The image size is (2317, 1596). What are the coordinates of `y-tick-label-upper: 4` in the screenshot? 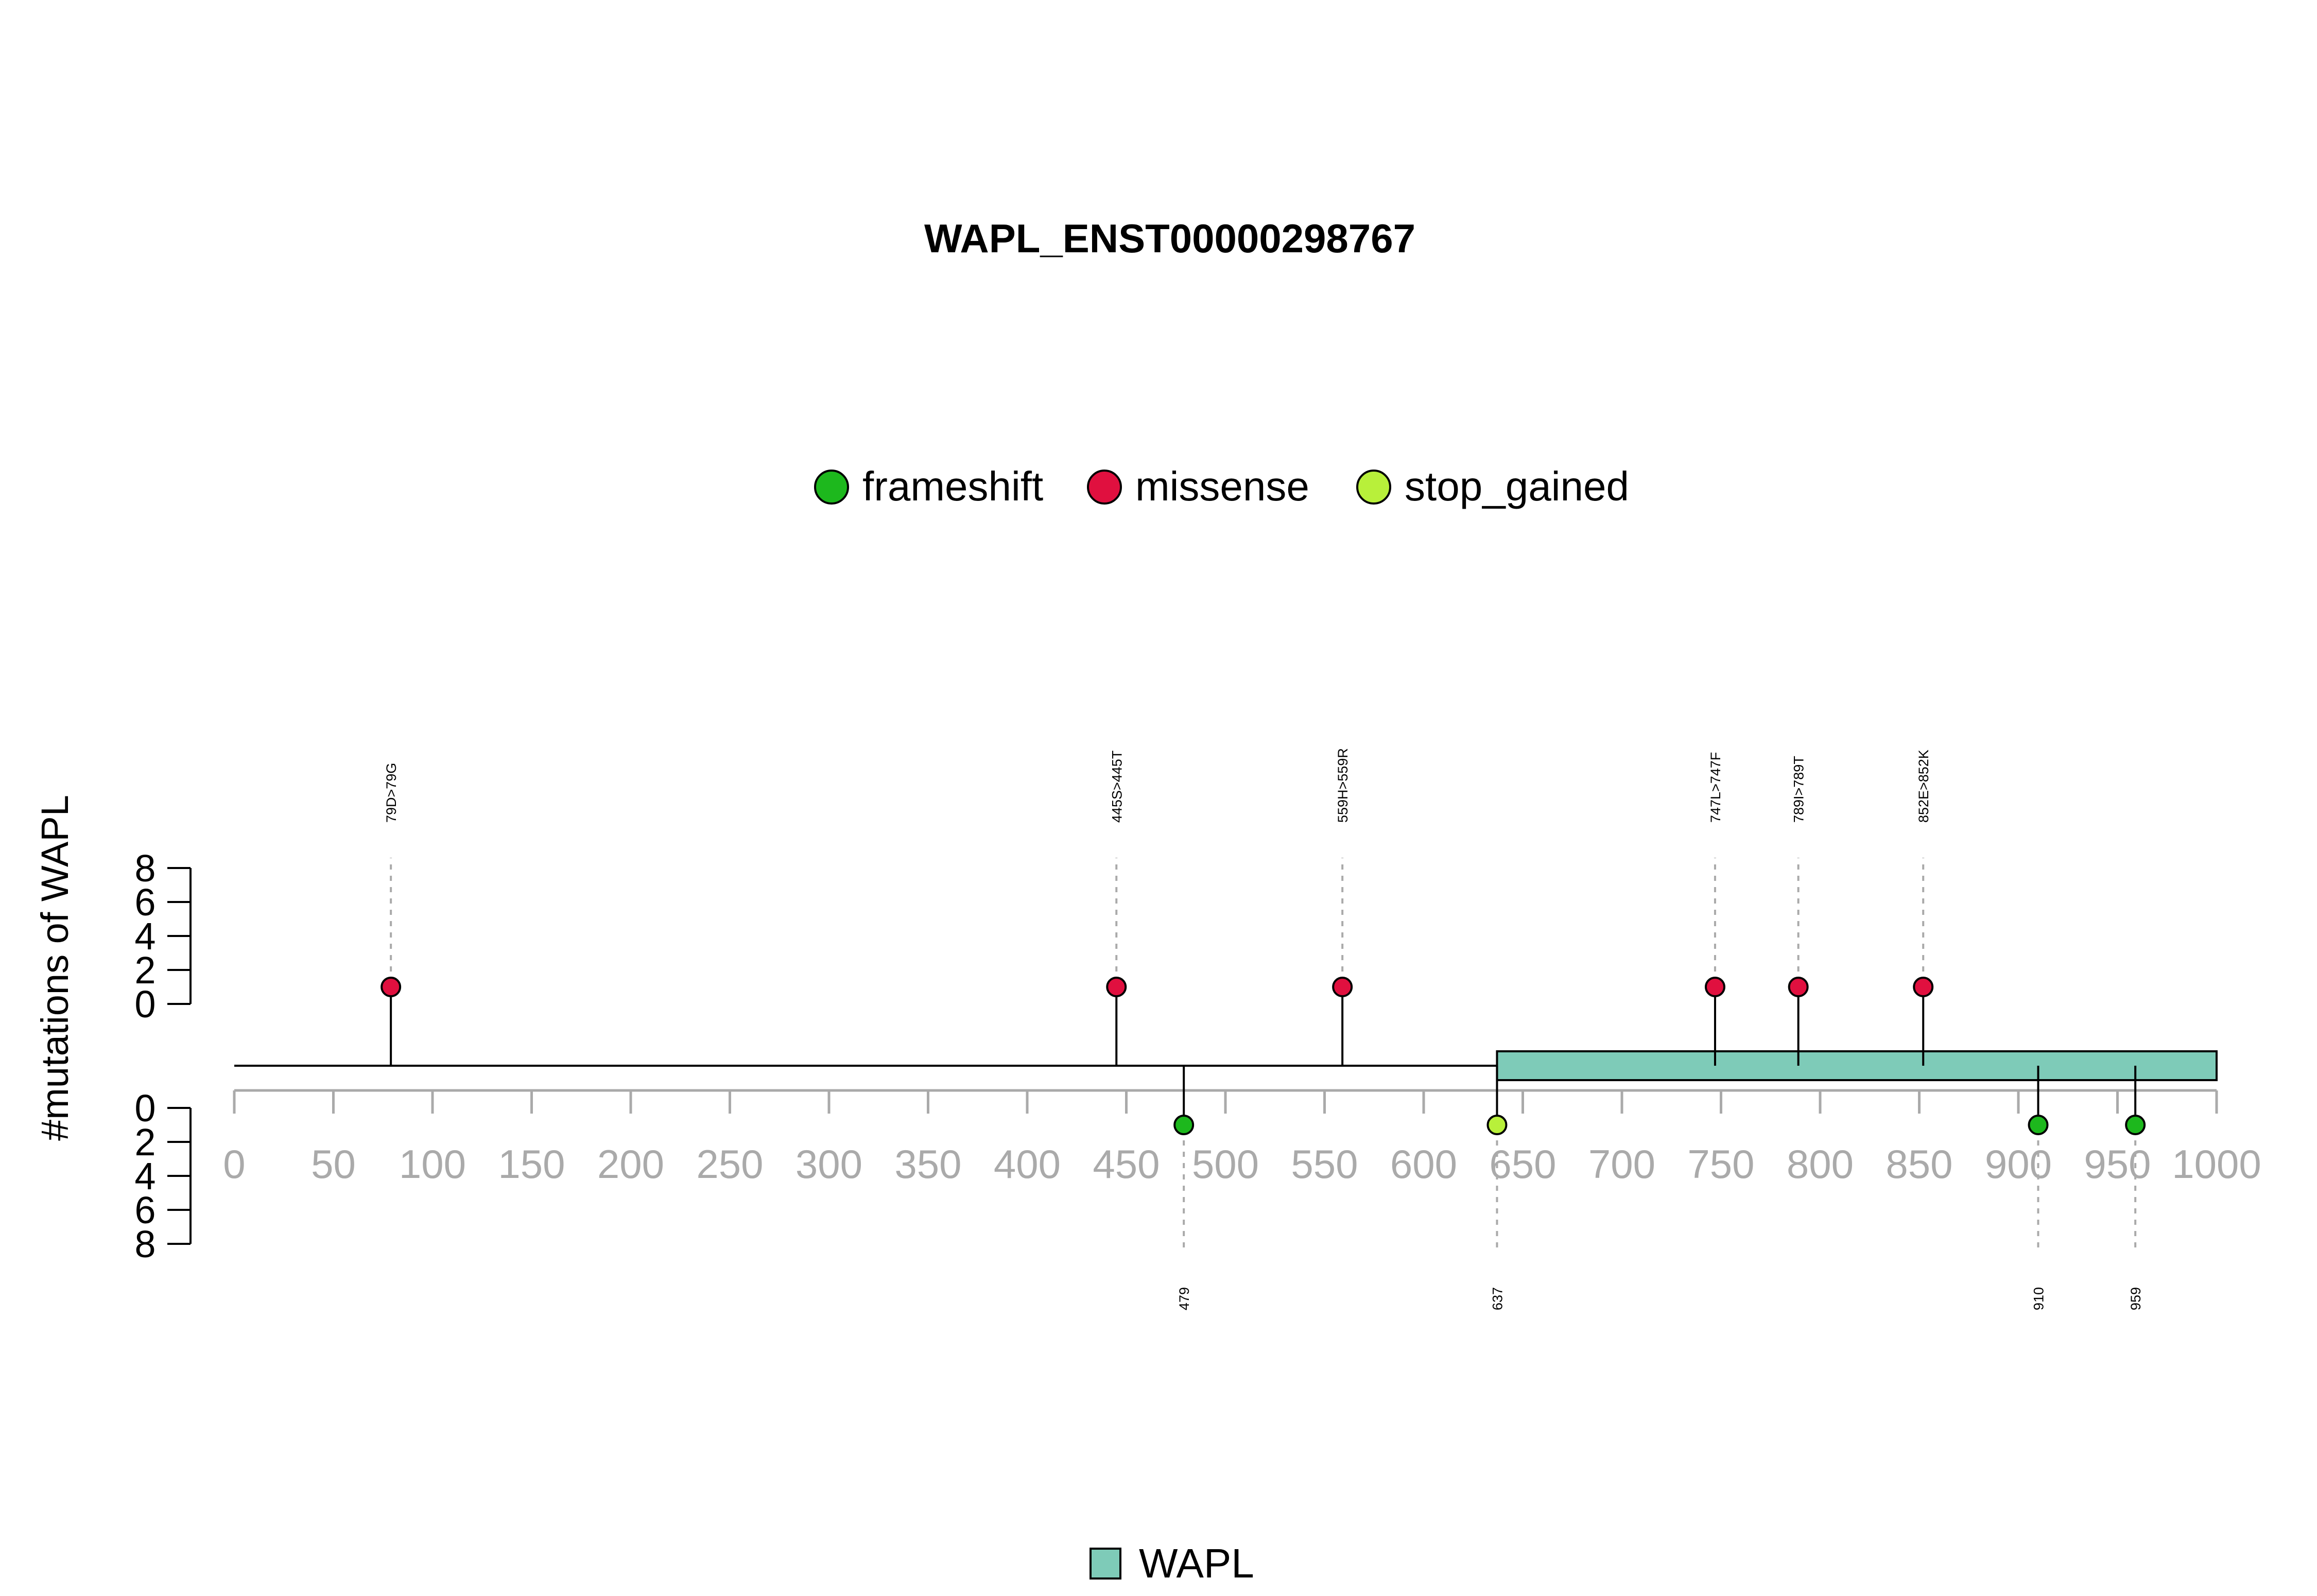 It's located at (144, 937).